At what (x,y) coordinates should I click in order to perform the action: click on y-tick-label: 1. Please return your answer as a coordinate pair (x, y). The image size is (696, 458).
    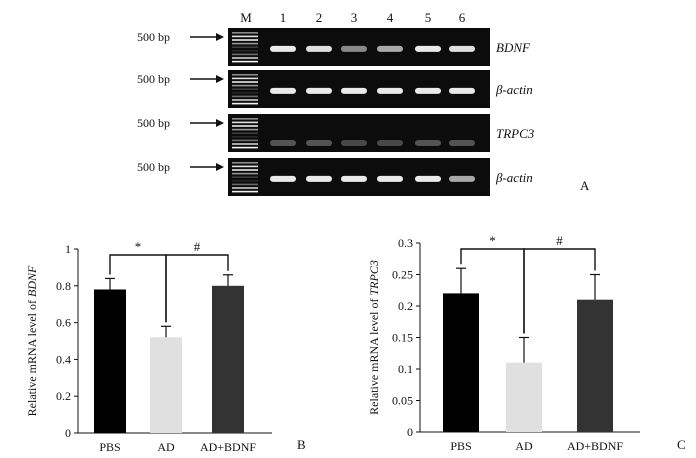
    Looking at the image, I should click on (68, 249).